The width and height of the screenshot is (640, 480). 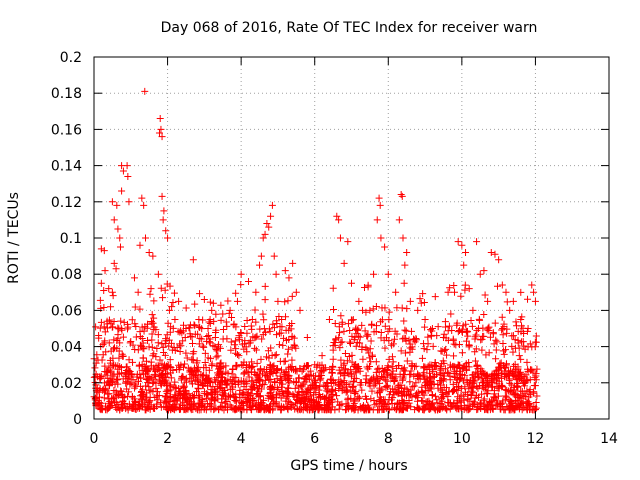 I want to click on y-tick-label: 0.2, so click(x=71, y=58).